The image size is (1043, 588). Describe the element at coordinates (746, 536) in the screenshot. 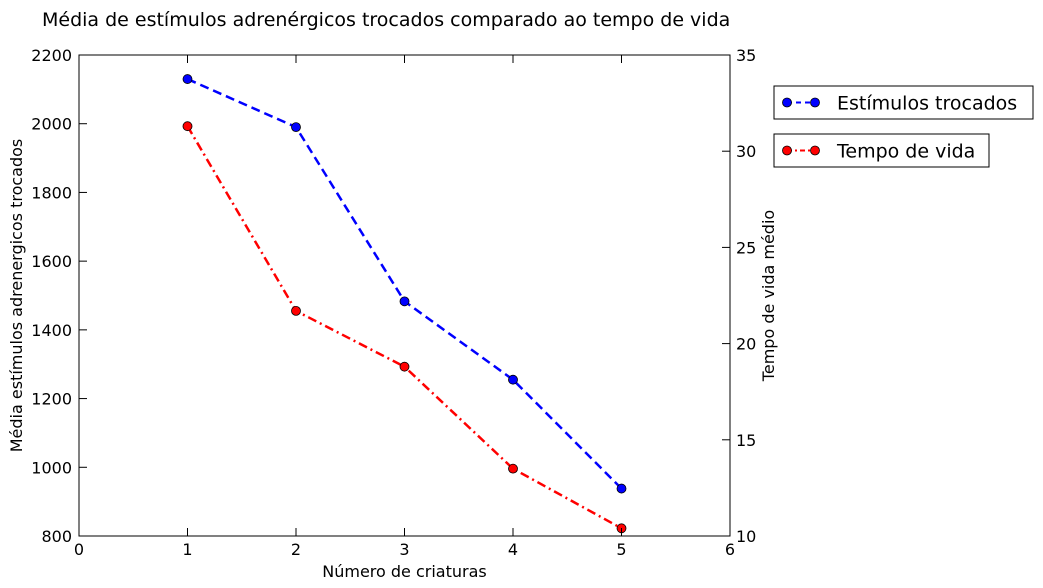

I see `y-right-tick-label: 10` at that location.